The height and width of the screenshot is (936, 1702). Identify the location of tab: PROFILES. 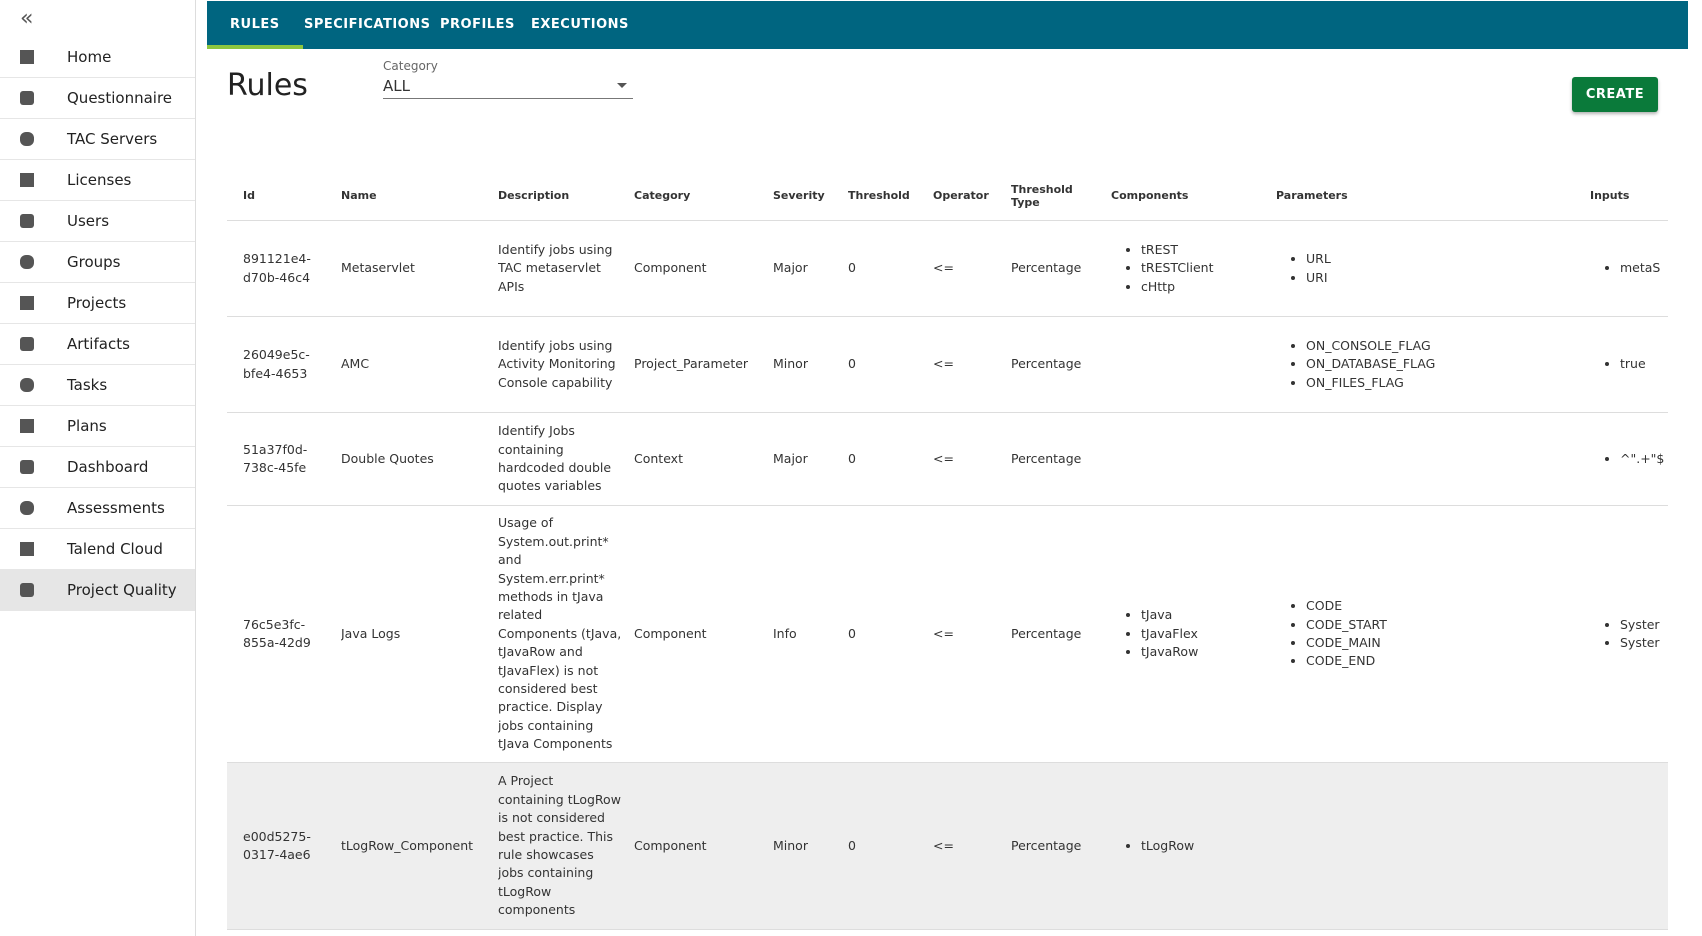
(477, 24).